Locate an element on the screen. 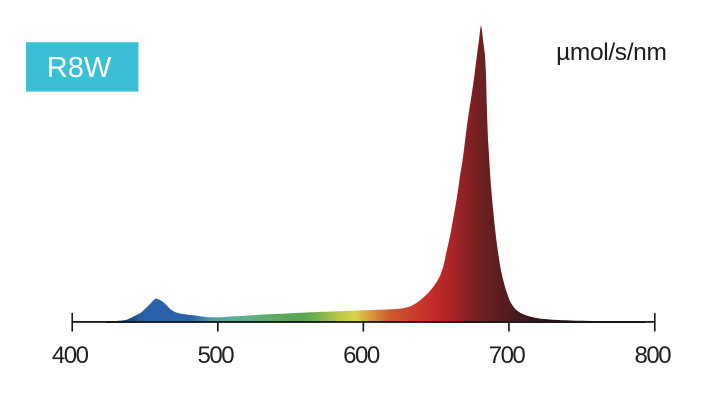 The width and height of the screenshot is (708, 405). svg-text: 600 is located at coordinates (361, 355).